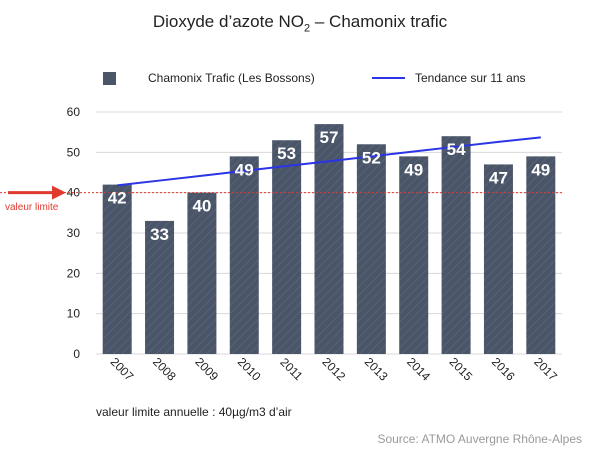 The width and height of the screenshot is (600, 457). Describe the element at coordinates (74, 273) in the screenshot. I see `y-tick-label: 20` at that location.